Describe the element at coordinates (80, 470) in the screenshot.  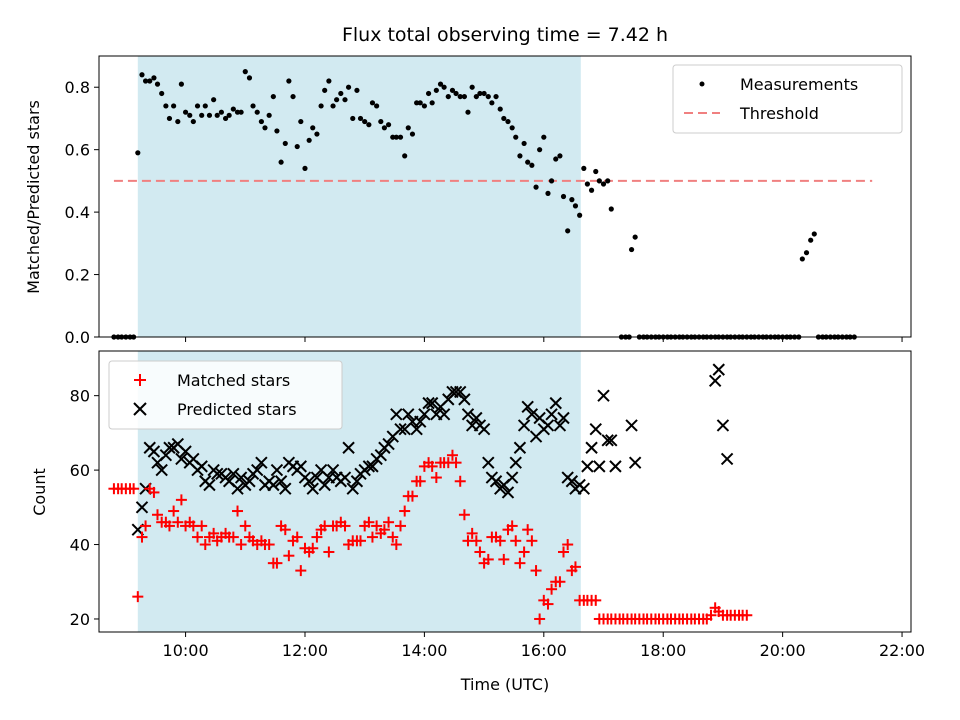
I see `count-y-tick-label: 60` at that location.